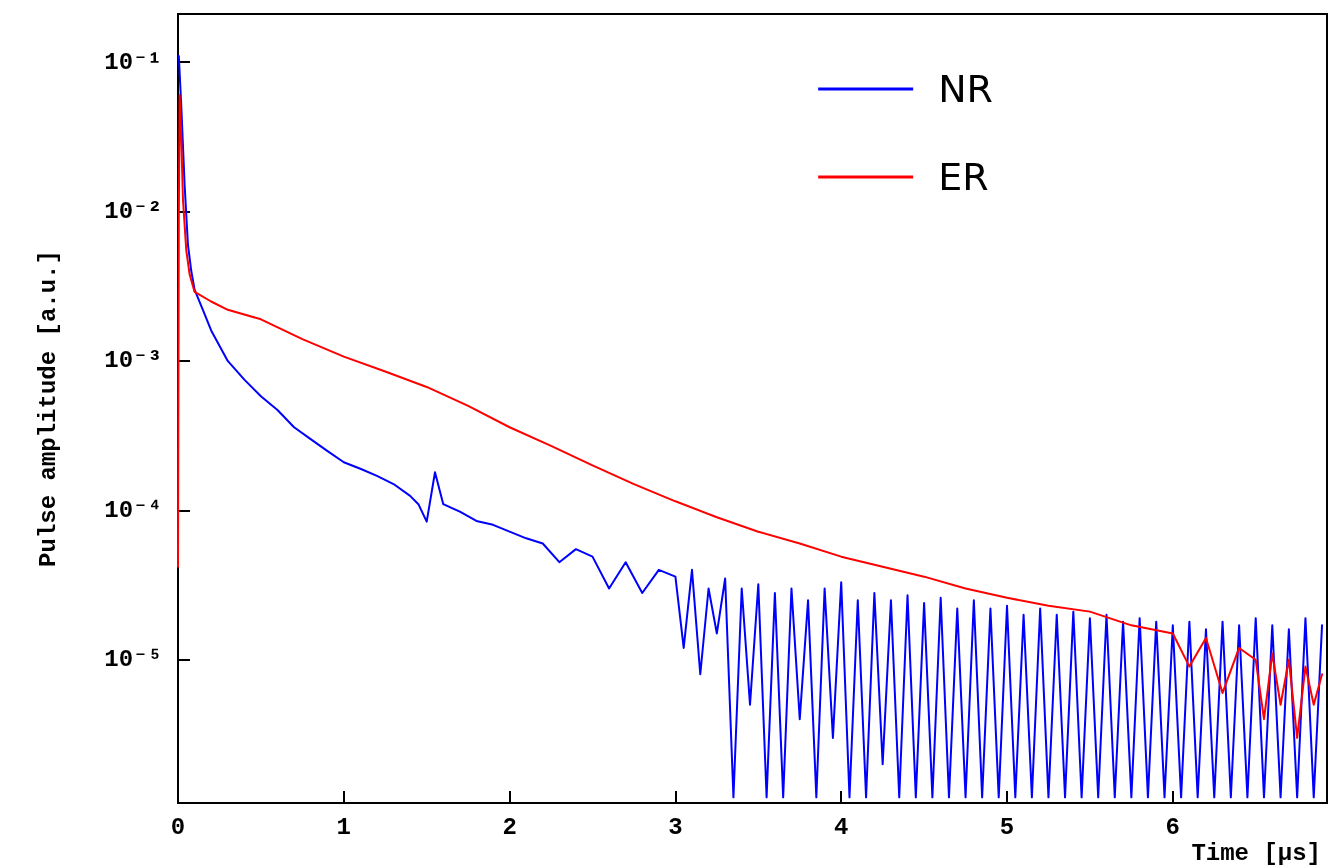 This screenshot has height=868, width=1328. What do you see at coordinates (48, 408) in the screenshot?
I see `y-axis-title: Pulse amplitude [a.u.]` at bounding box center [48, 408].